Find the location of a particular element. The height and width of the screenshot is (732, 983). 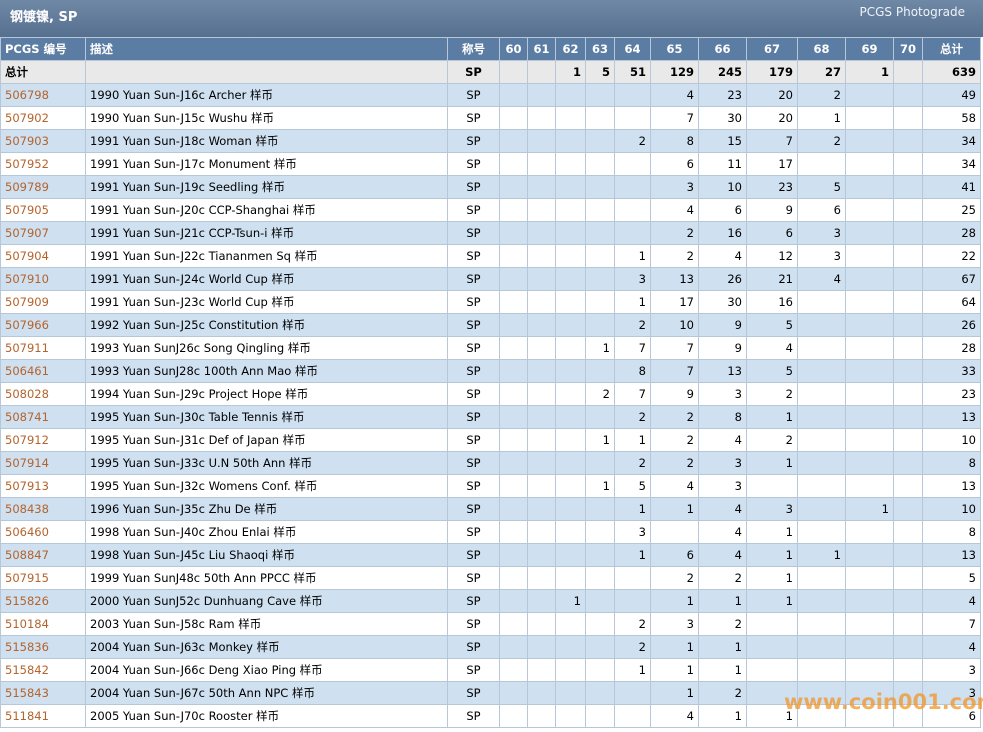

pcgs-id-link: 511841 is located at coordinates (27, 716).